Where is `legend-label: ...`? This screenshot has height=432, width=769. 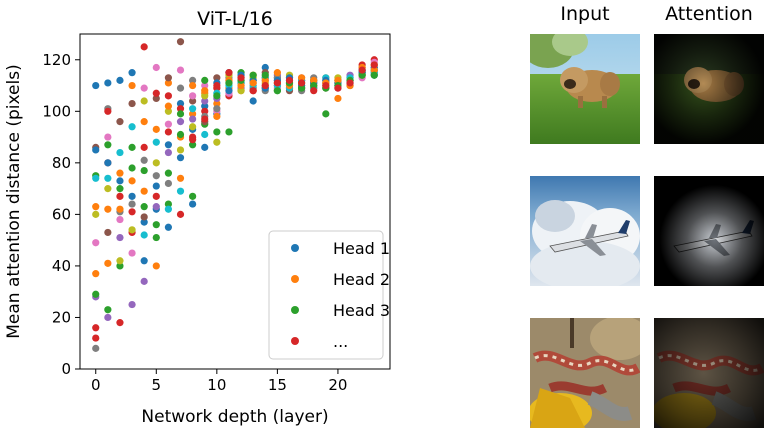
legend-label: ... is located at coordinates (340, 341).